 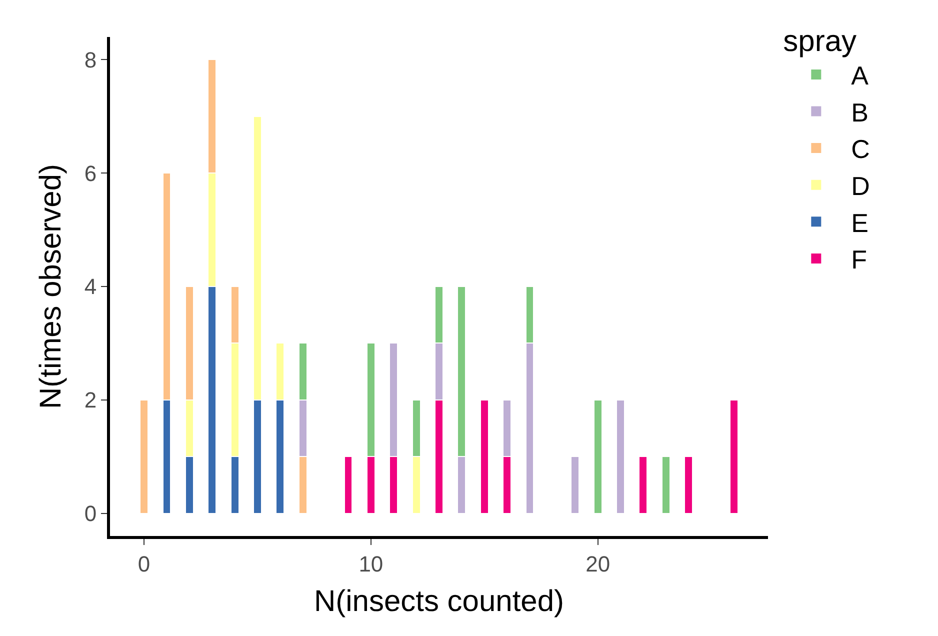 What do you see at coordinates (90, 287) in the screenshot?
I see `y-tick-label: 4` at bounding box center [90, 287].